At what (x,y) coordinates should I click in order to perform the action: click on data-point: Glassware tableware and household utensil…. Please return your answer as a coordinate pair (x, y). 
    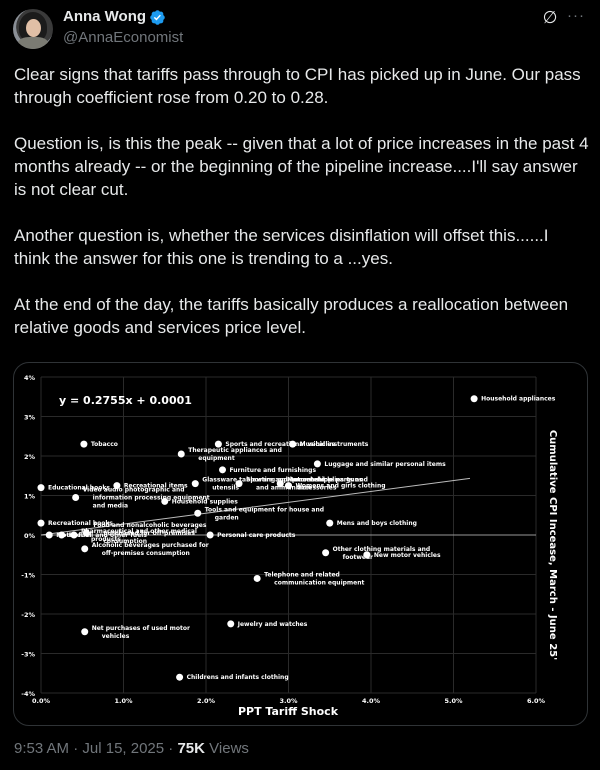
    Looking at the image, I should click on (258, 484).